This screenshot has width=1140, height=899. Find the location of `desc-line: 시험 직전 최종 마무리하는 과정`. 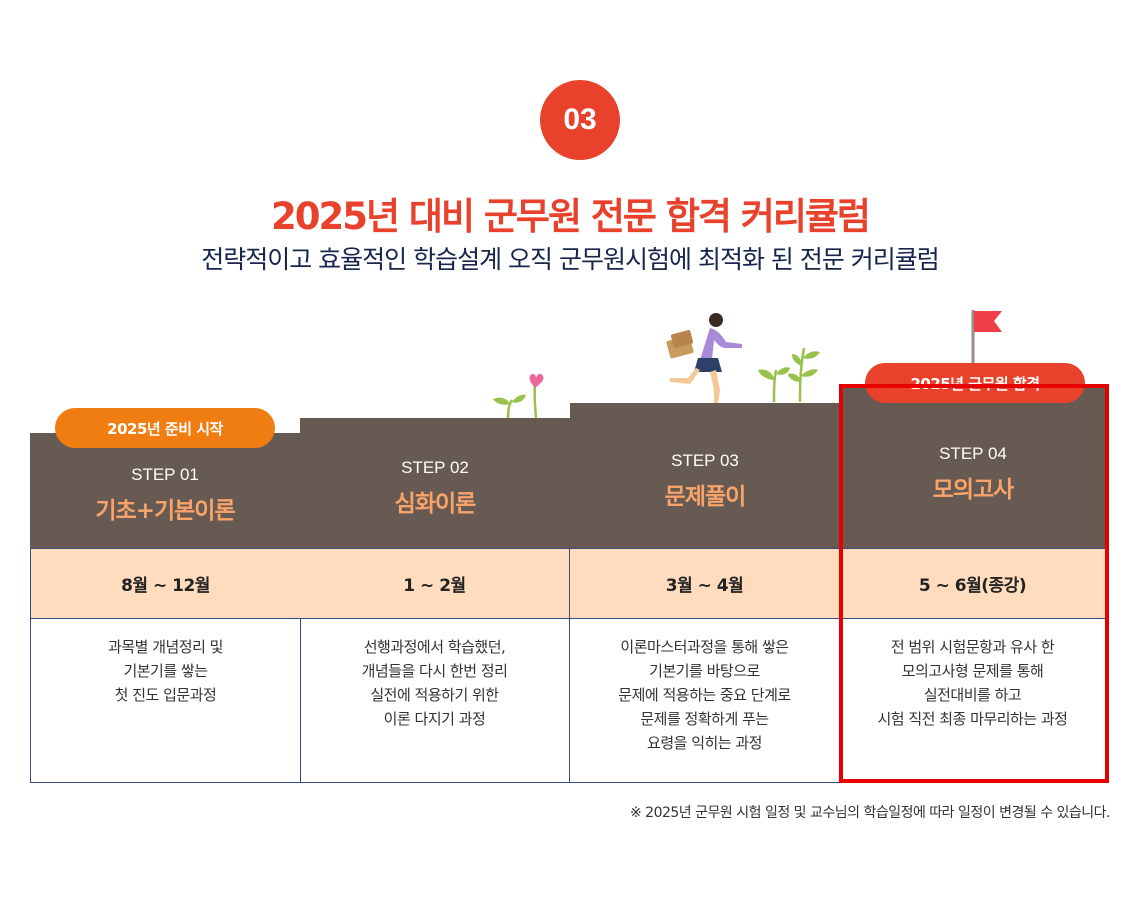

desc-line: 시험 직전 최종 마무리하는 과정 is located at coordinates (972, 719).